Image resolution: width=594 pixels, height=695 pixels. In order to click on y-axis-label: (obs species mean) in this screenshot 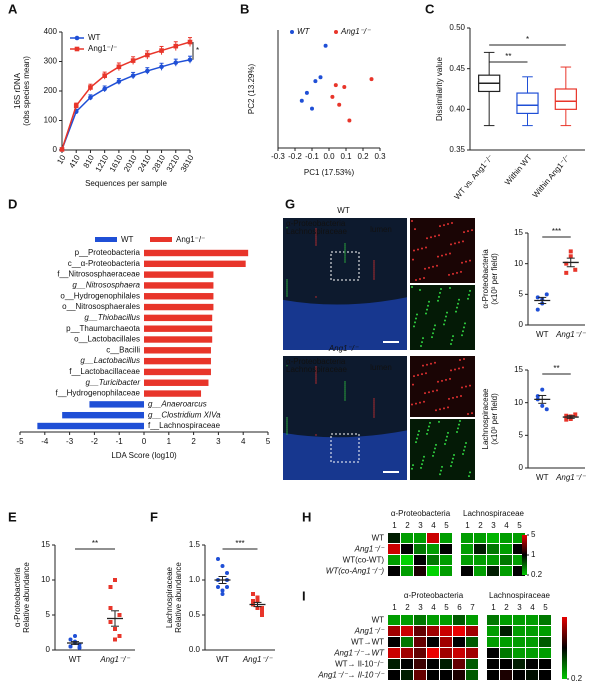, I will do `click(26, 91)`.